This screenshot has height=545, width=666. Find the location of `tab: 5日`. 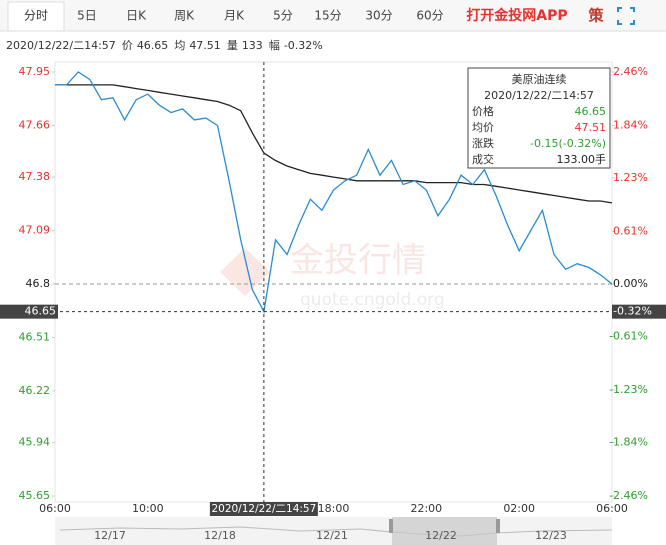

tab: 5日 is located at coordinates (87, 16).